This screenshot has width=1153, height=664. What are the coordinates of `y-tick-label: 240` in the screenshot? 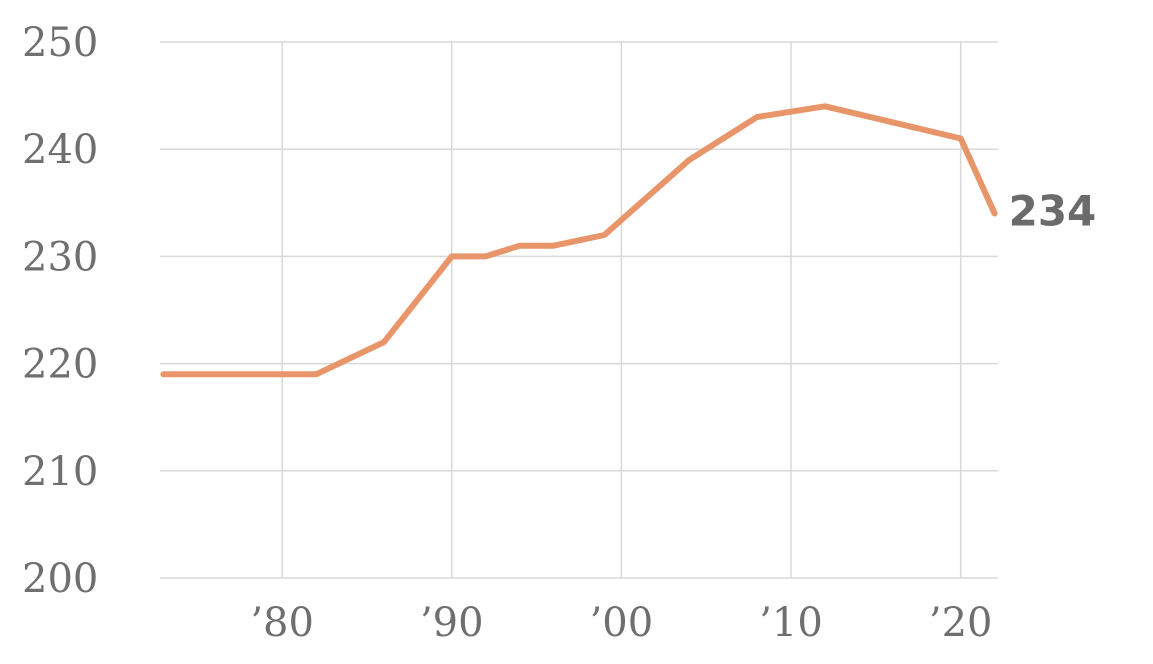 It's located at (60, 150).